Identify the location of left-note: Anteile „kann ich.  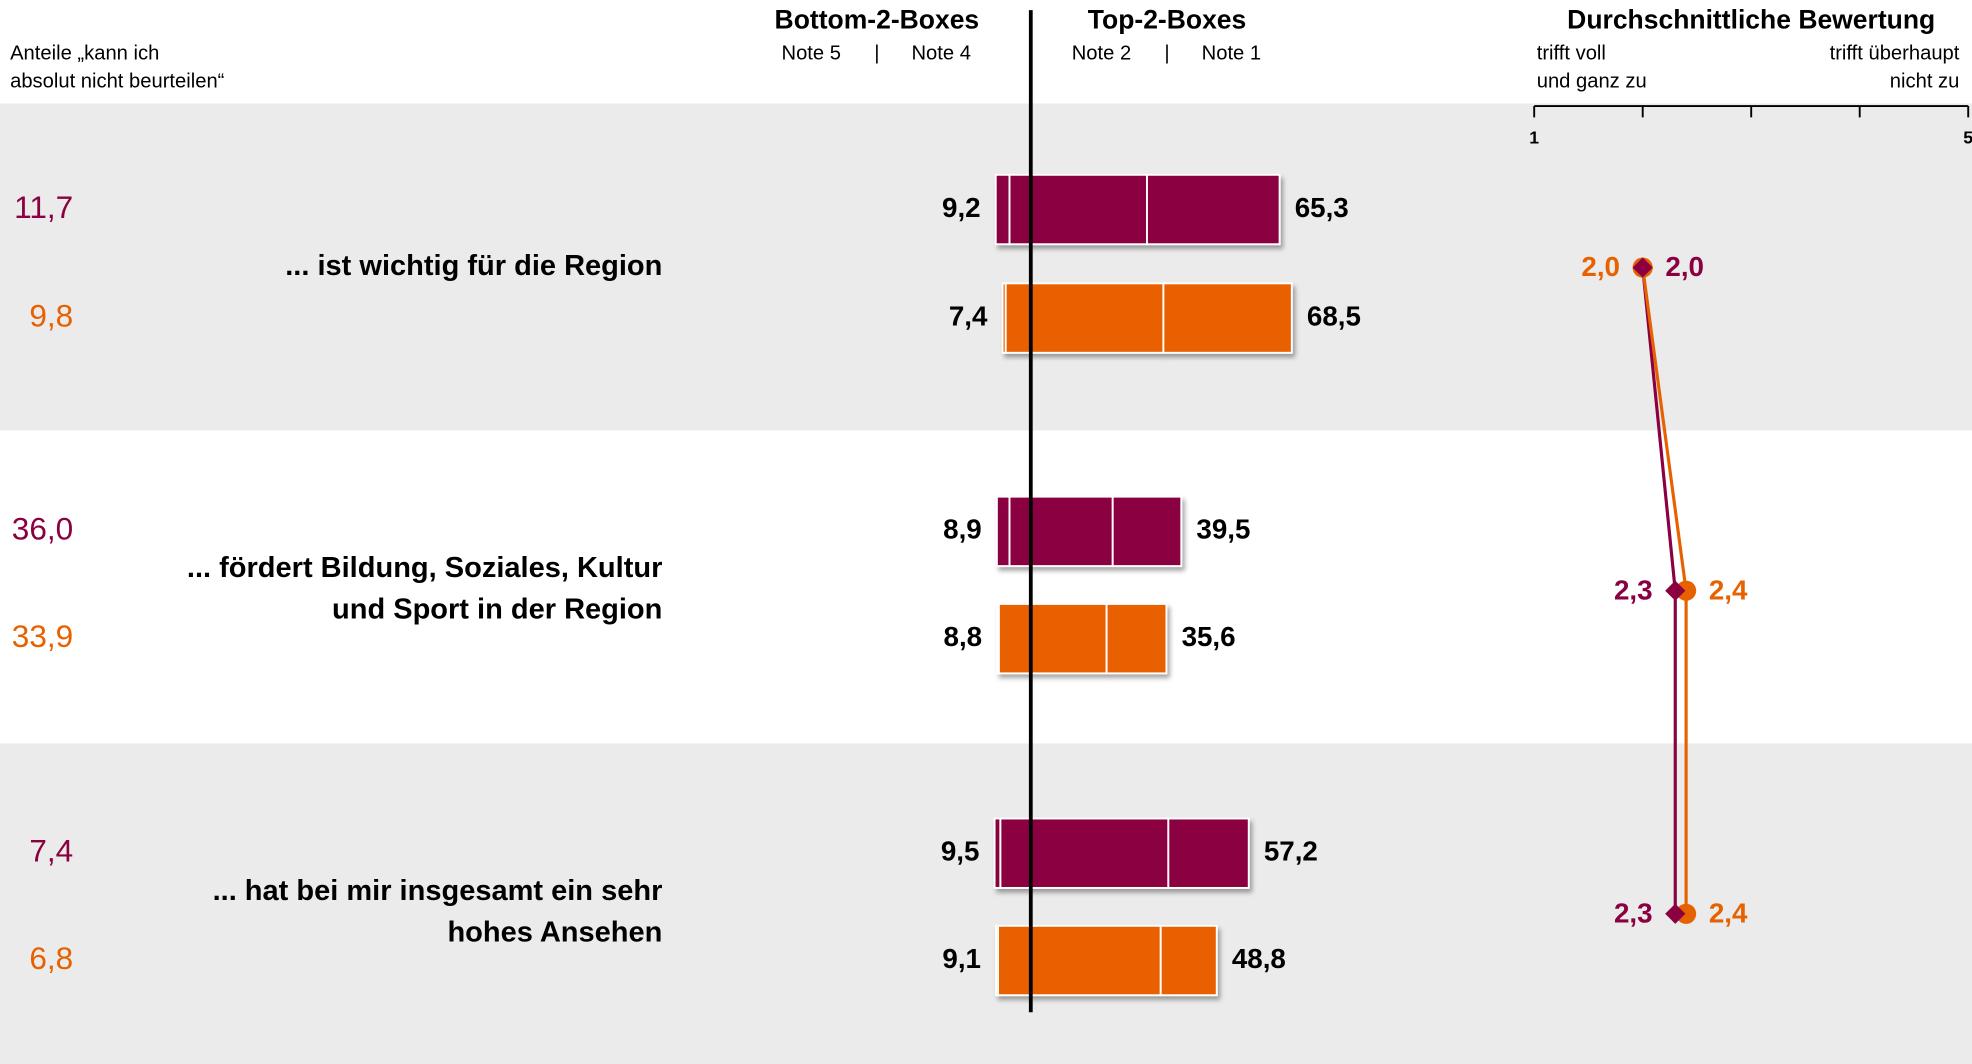
(84, 54).